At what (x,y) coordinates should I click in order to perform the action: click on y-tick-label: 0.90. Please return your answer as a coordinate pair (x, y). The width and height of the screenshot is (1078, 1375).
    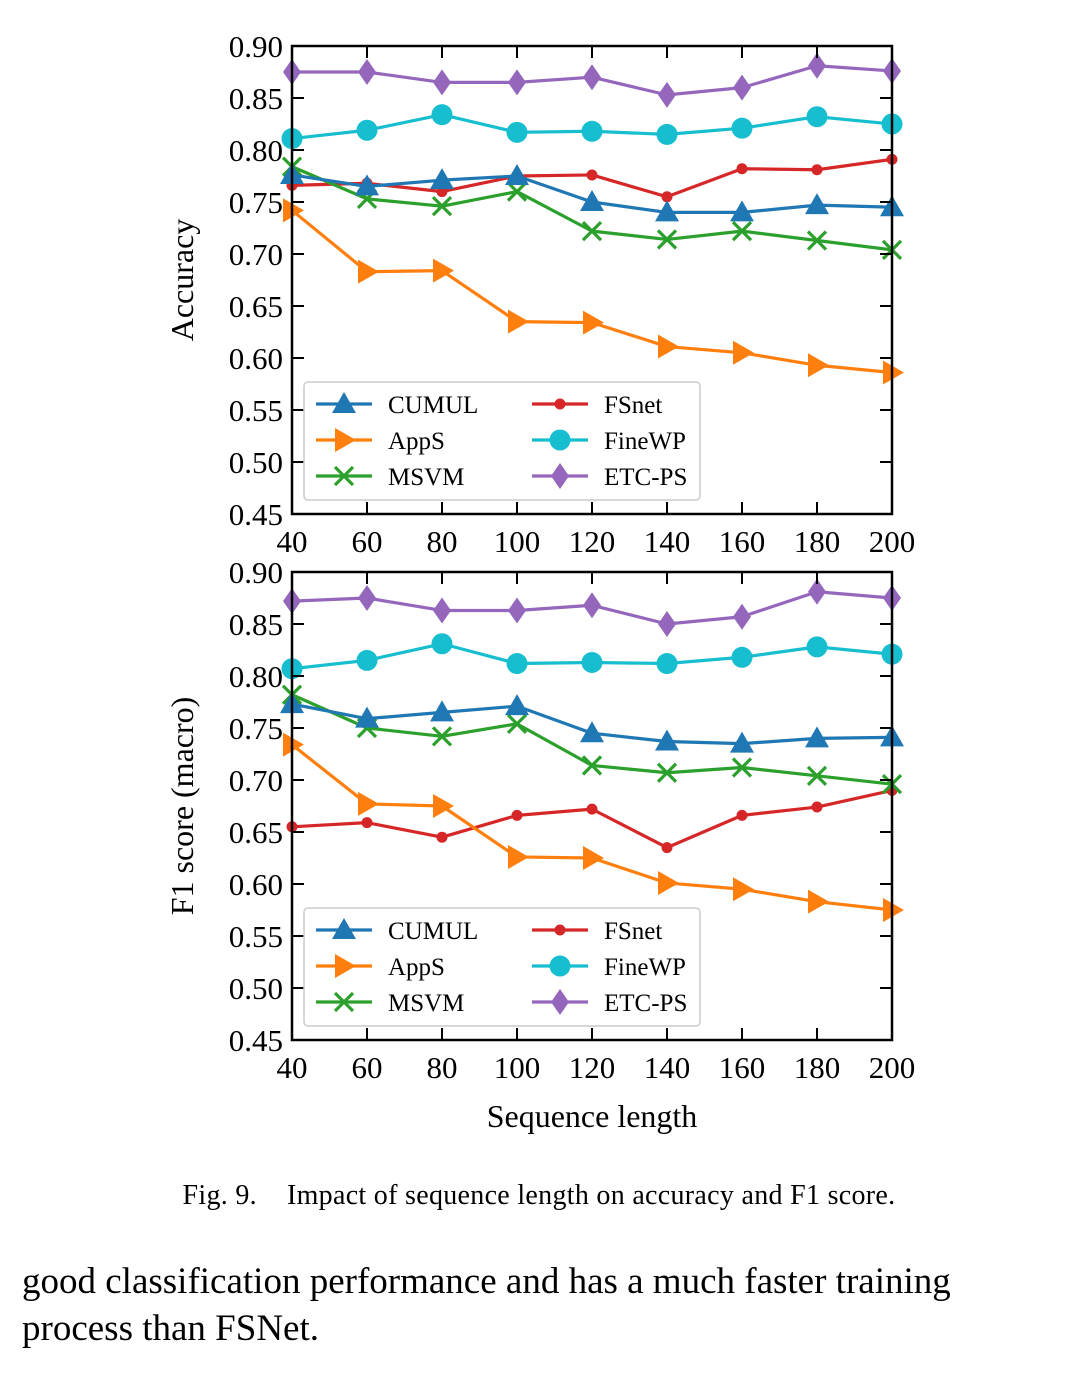
    Looking at the image, I should click on (256, 572).